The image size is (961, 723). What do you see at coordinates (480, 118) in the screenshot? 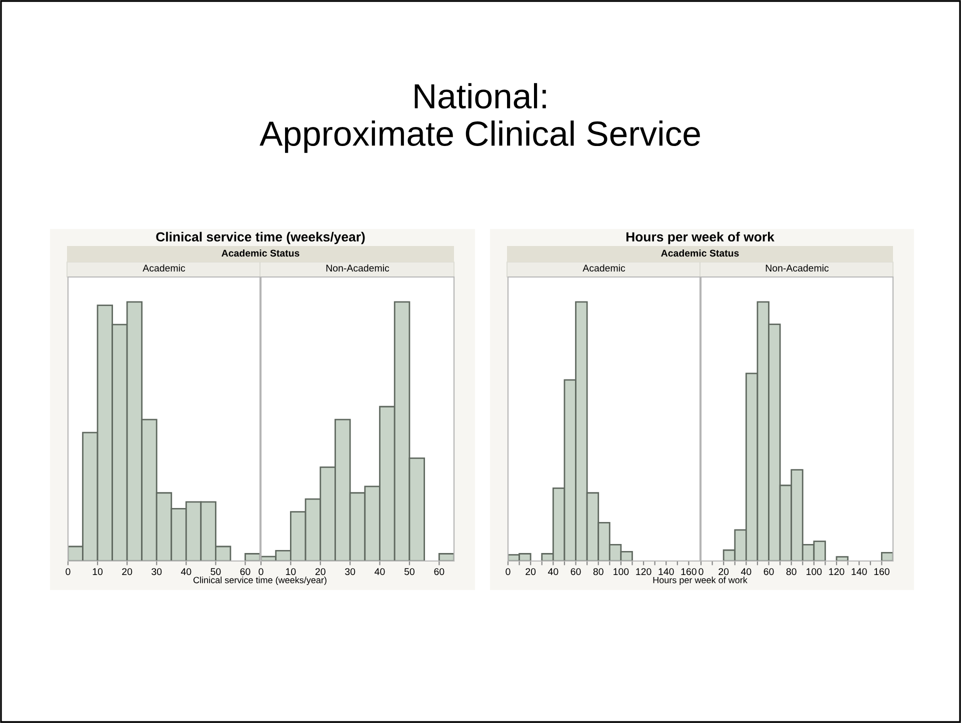
I see `text: National: Approximate Clinical Service` at bounding box center [480, 118].